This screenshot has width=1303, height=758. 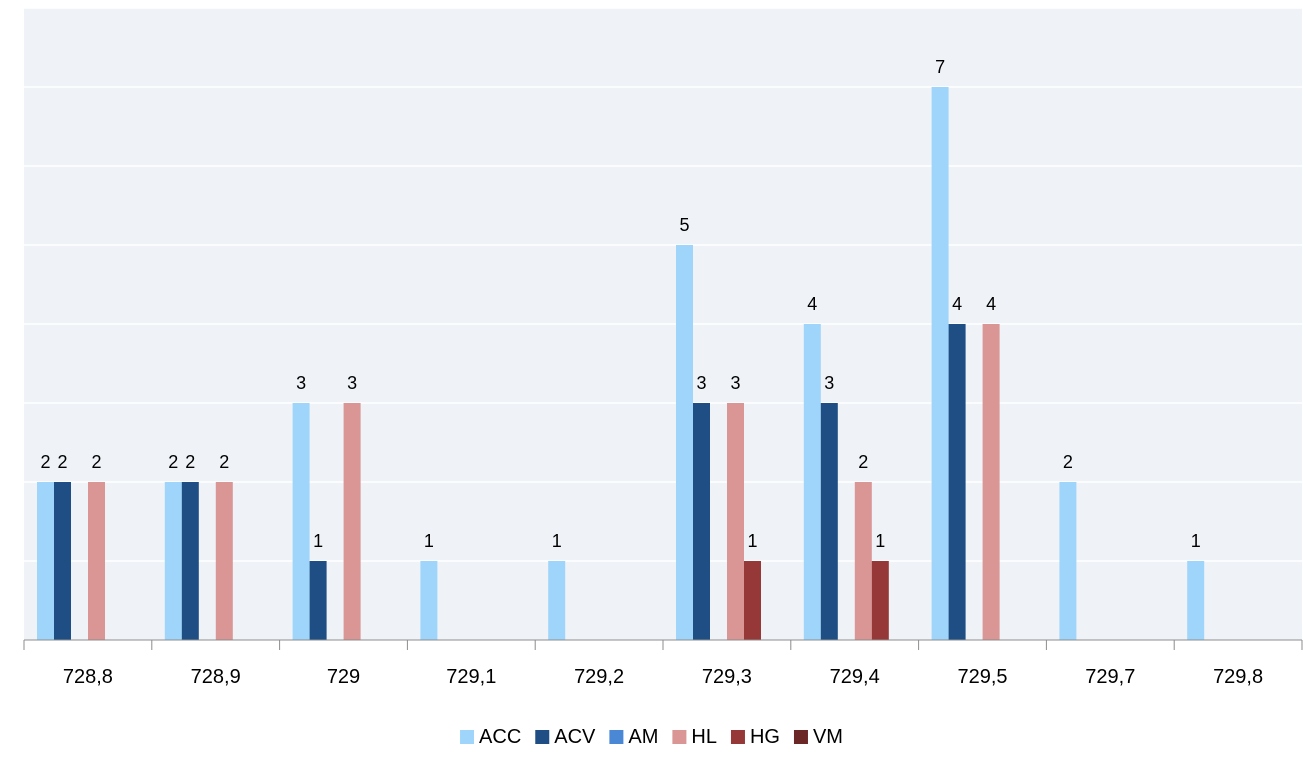 I want to click on legend-item-hg: HG, so click(x=755, y=737).